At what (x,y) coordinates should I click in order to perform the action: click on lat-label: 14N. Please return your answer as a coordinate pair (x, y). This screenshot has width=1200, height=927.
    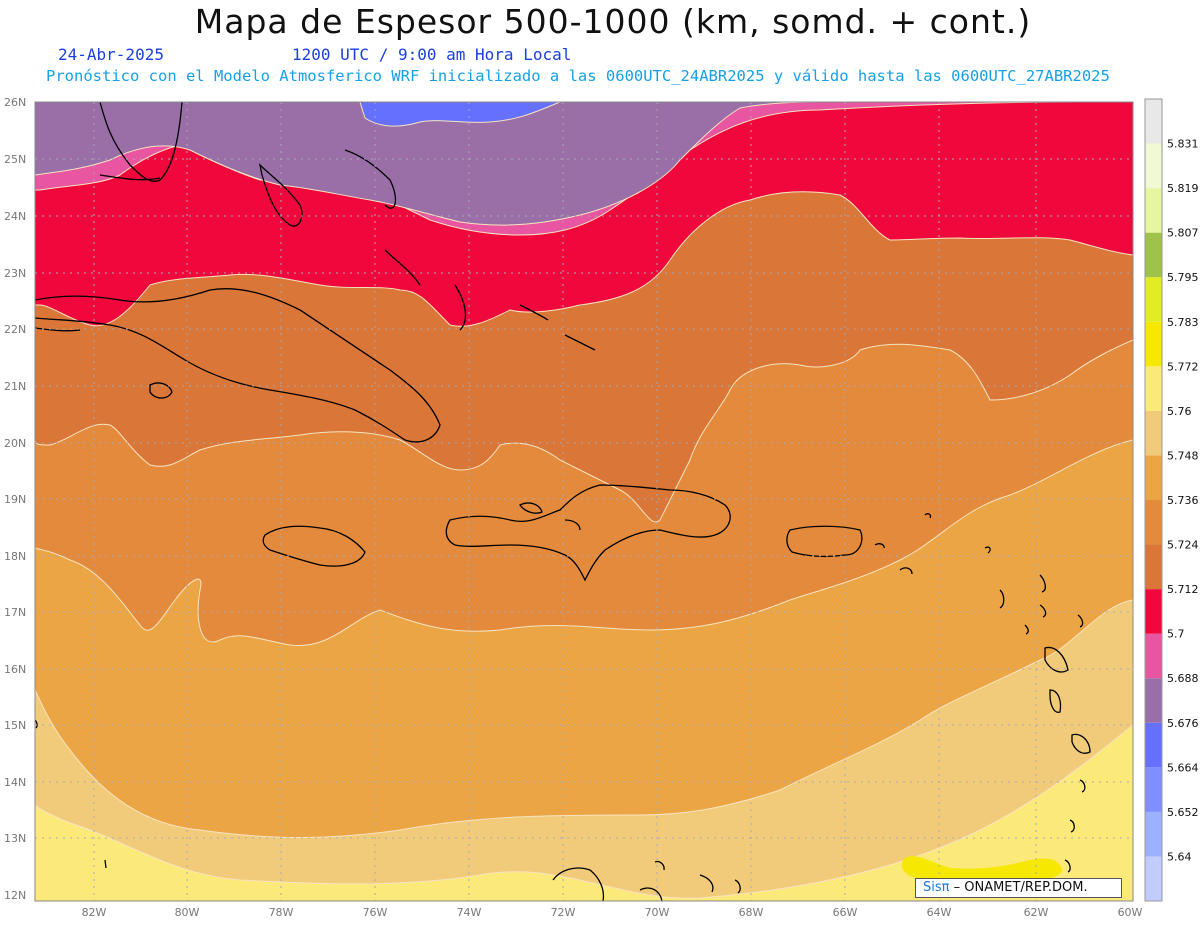
    Looking at the image, I should click on (15, 782).